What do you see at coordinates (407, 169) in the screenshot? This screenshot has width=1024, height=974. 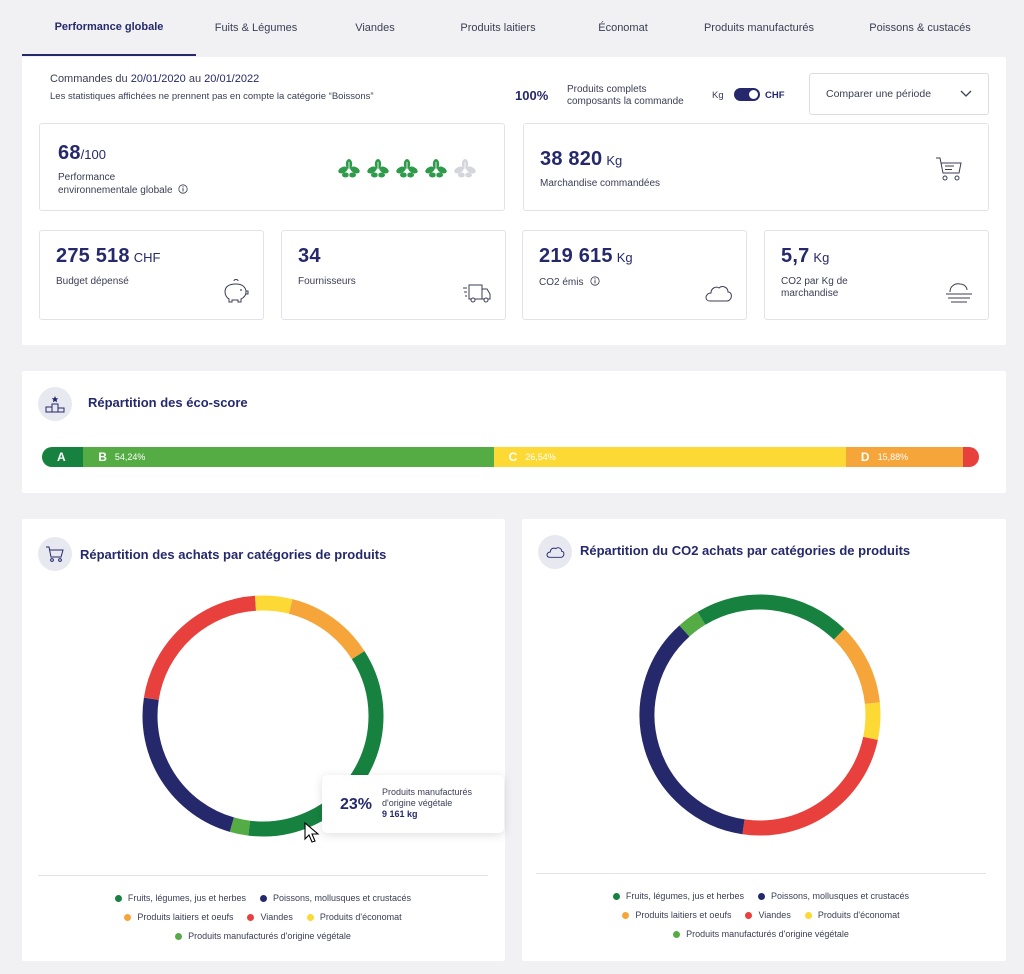 I see `leaf-icon-filled` at bounding box center [407, 169].